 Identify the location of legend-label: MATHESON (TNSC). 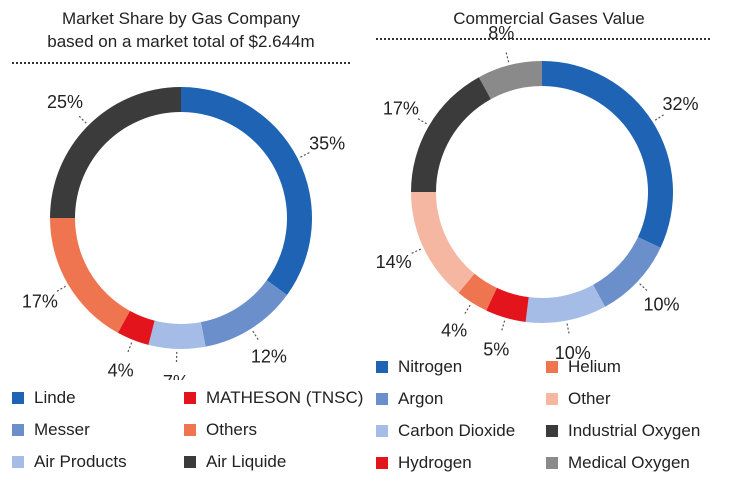
(285, 397).